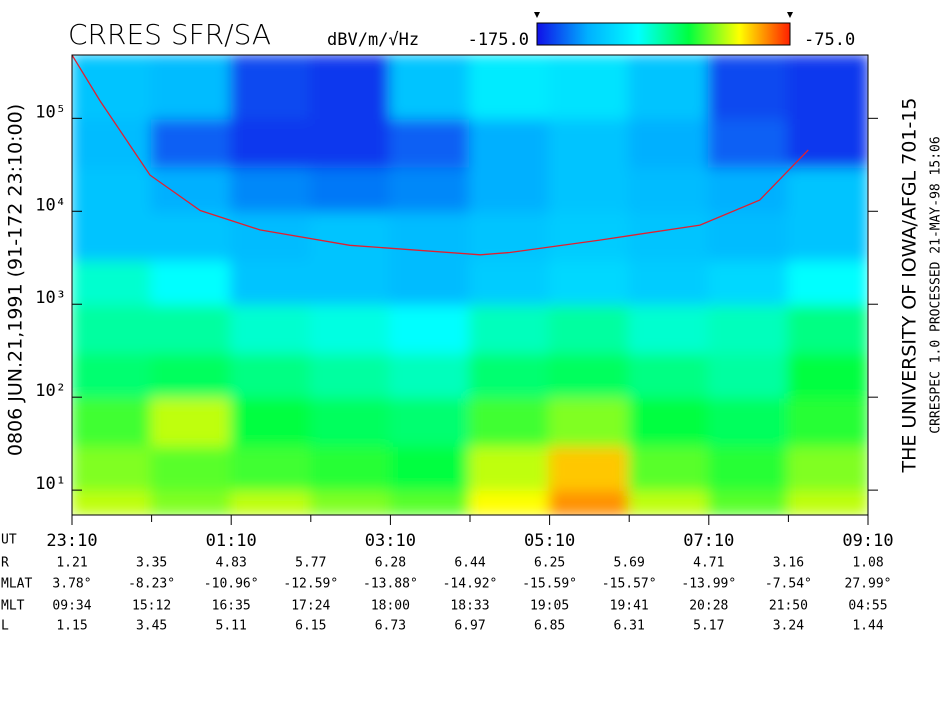  I want to click on chart-title: CRRES SFR/SA, so click(169, 34).